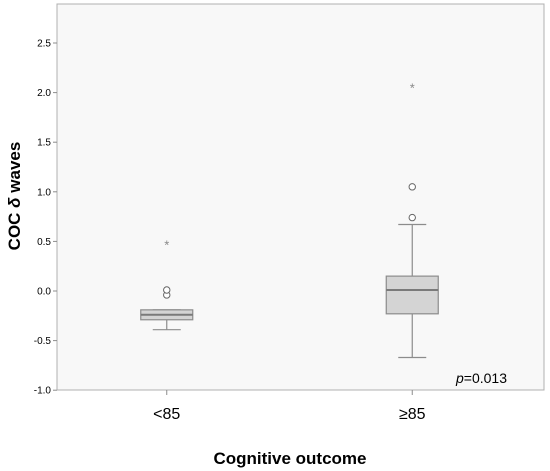 Image resolution: width=550 pixels, height=471 pixels. I want to click on y-tick-label: 2.0, so click(44, 93).